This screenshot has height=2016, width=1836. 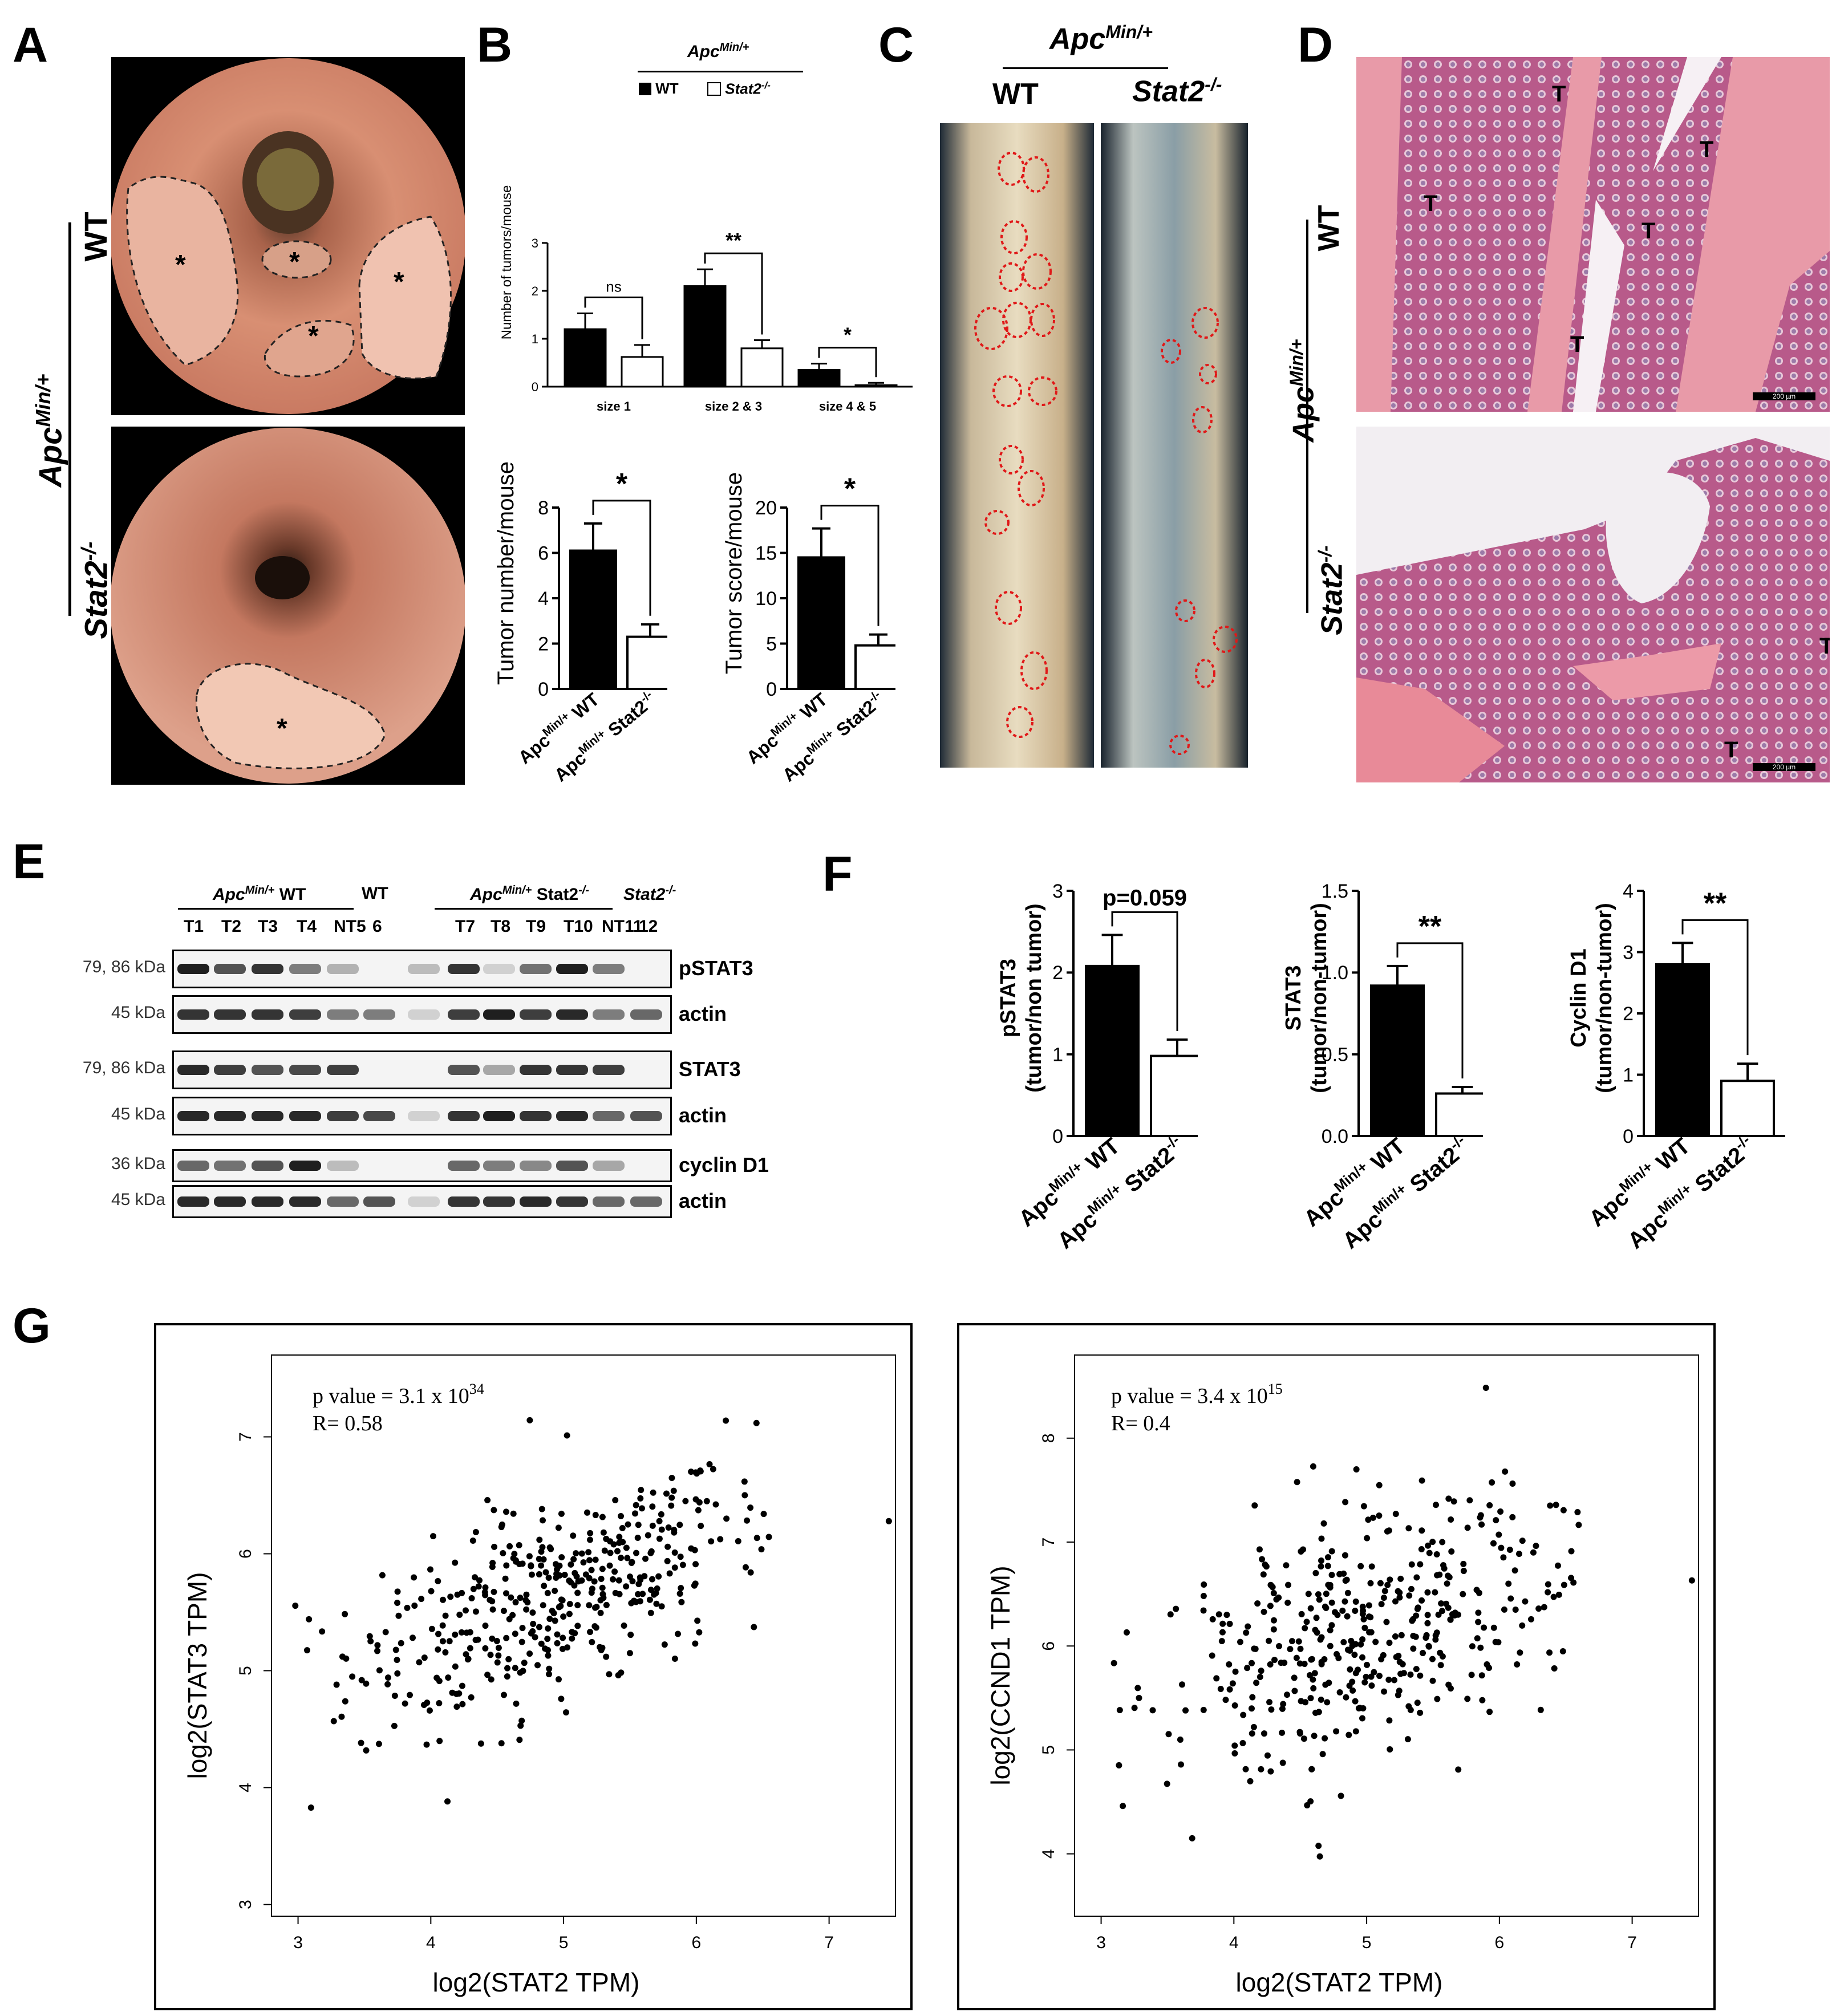 I want to click on legend-title: ApcMin/+, so click(x=718, y=51).